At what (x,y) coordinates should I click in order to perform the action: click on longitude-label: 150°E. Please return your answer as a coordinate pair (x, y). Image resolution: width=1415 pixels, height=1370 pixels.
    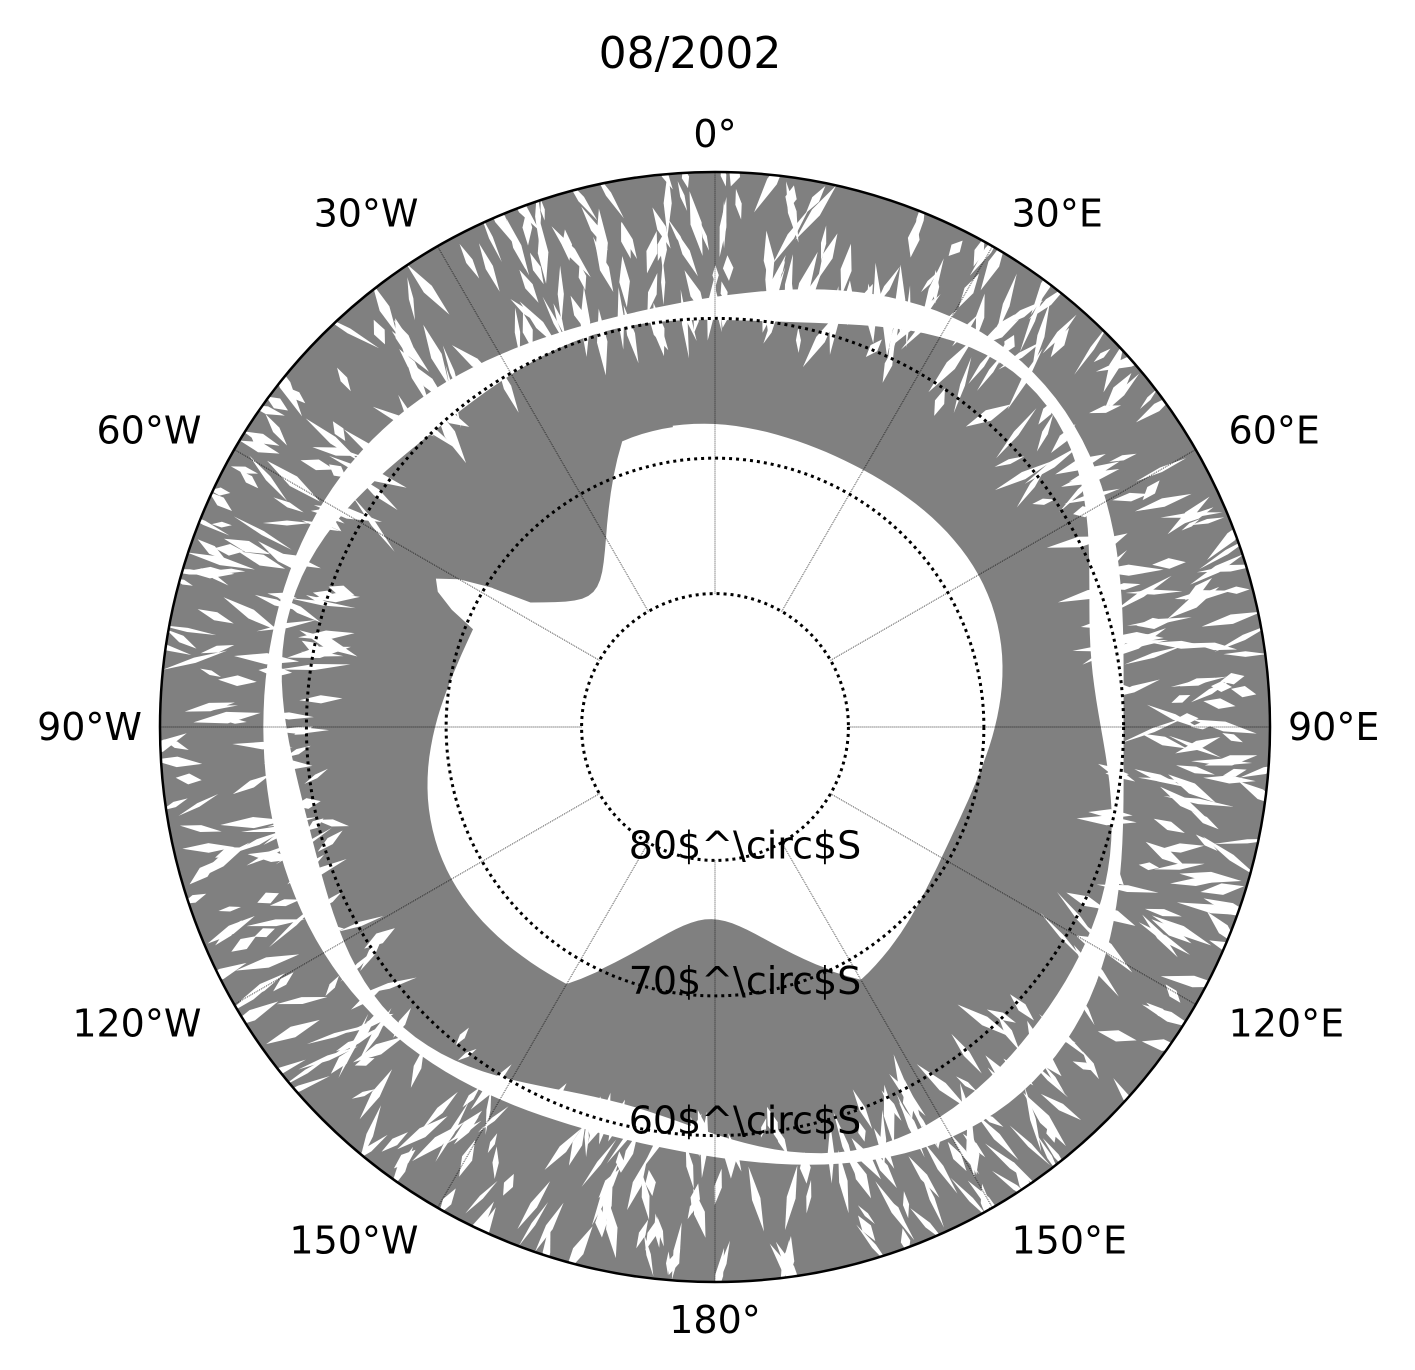
    Looking at the image, I should click on (1070, 1241).